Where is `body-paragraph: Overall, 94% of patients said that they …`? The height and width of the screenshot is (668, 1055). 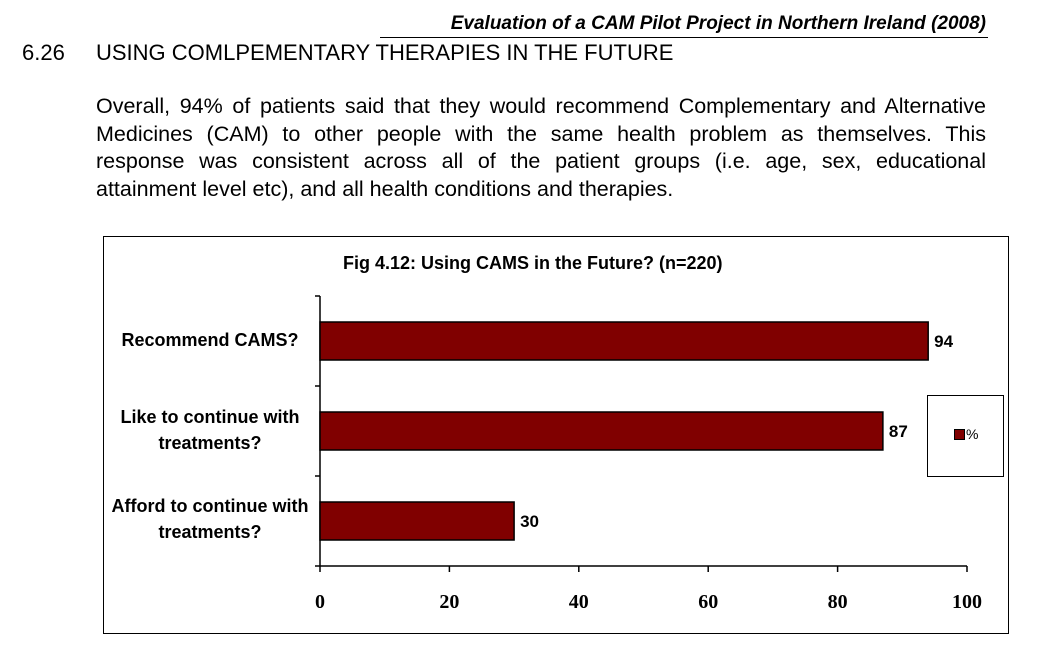 body-paragraph: Overall, 94% of patients said that they … is located at coordinates (541, 147).